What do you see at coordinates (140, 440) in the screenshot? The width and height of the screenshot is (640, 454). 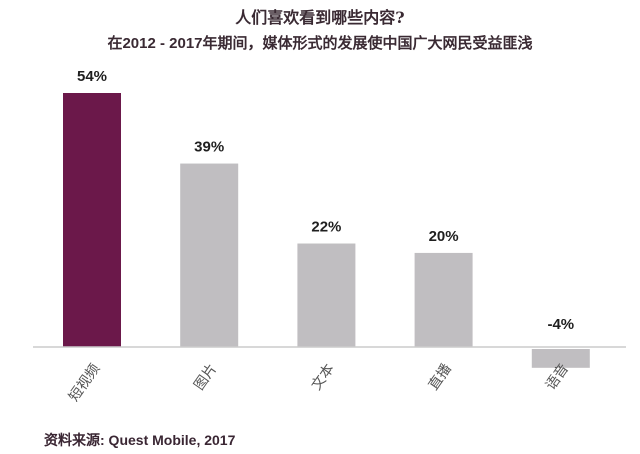 I see `source-note: 资料来源: Quest Mobile, 2017` at bounding box center [140, 440].